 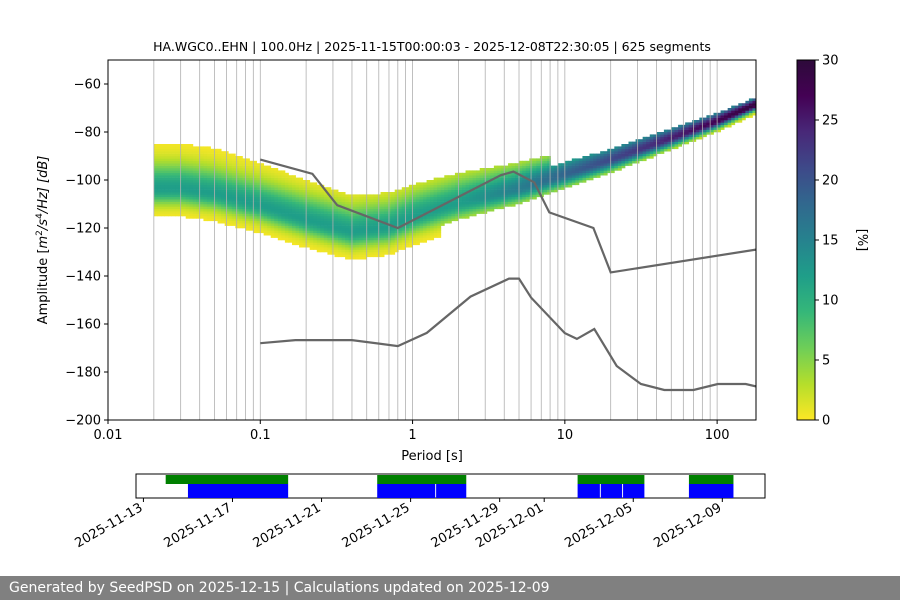 What do you see at coordinates (508, 334) in the screenshot?
I see `noise-model-nlnm` at bounding box center [508, 334].